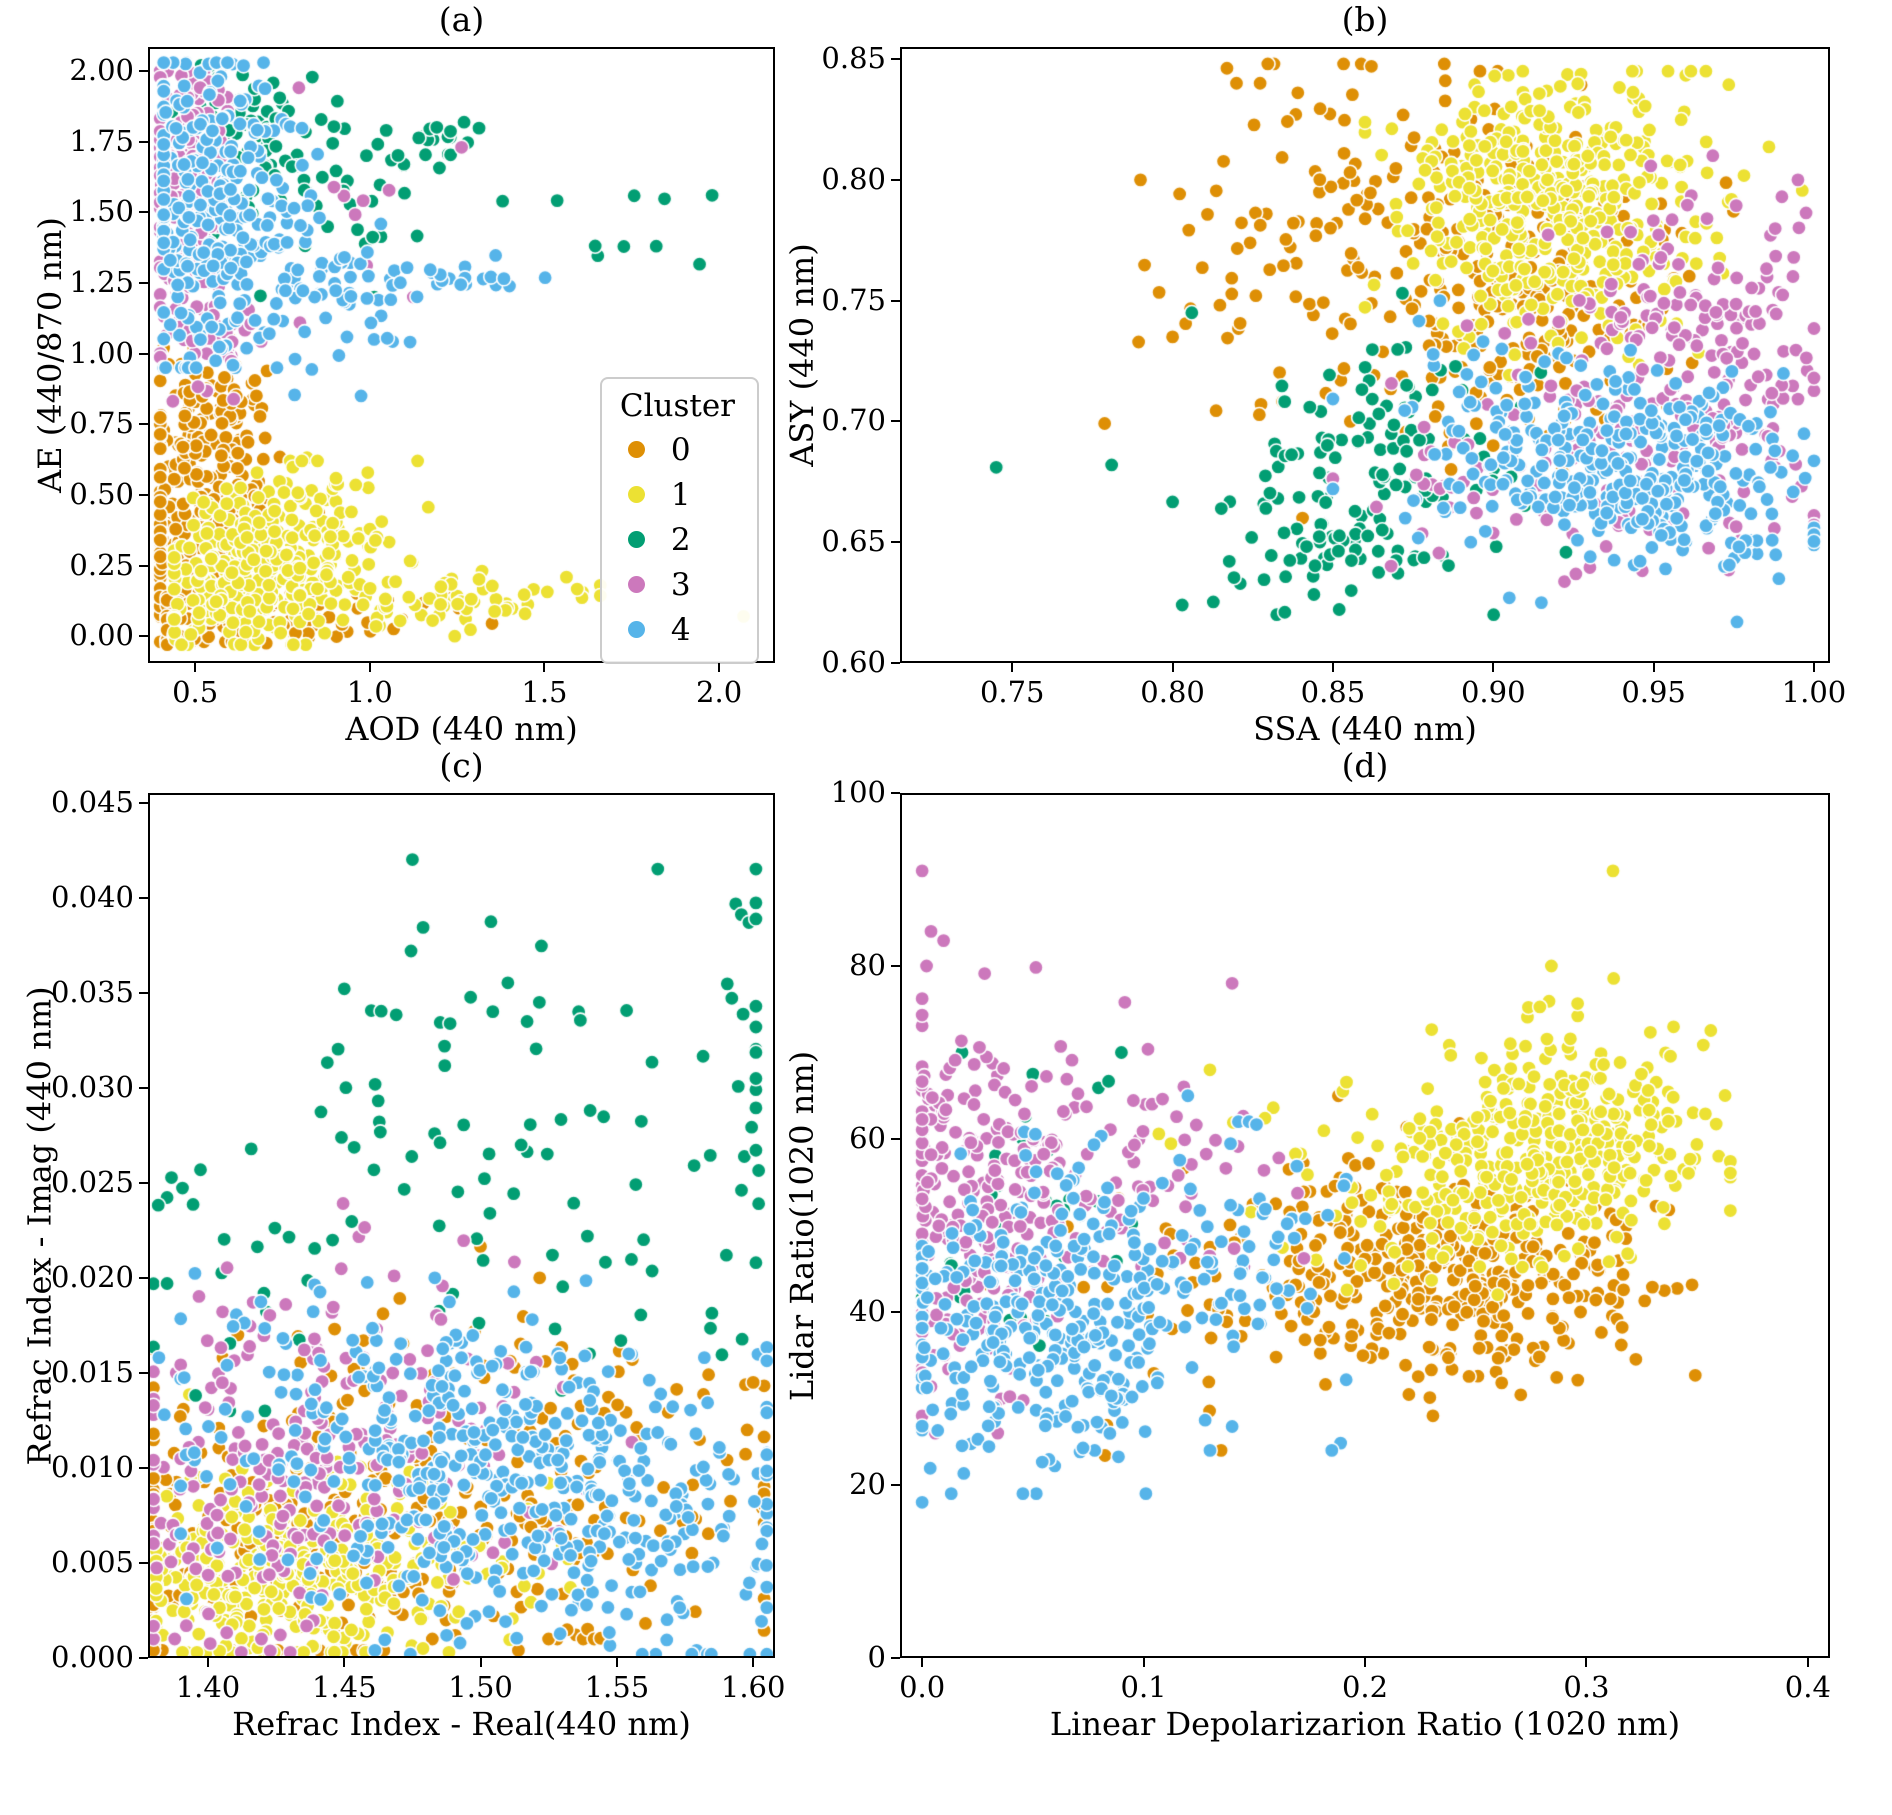  What do you see at coordinates (1493, 692) in the screenshot?
I see `x-tick-label: 0.90` at bounding box center [1493, 692].